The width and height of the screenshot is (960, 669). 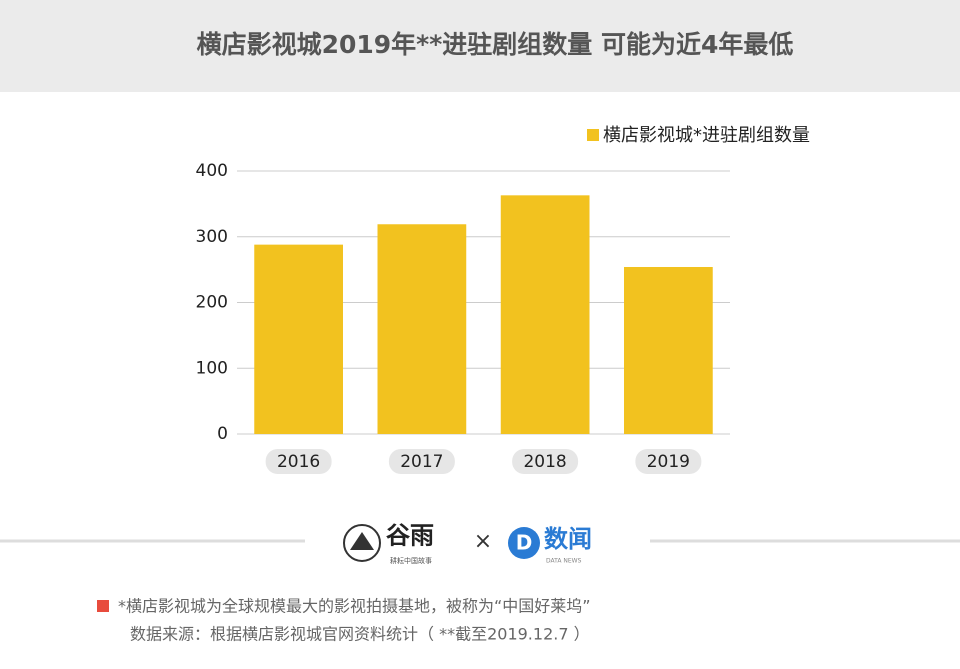 I want to click on logo-subtext: 耕耘中国故事, so click(x=411, y=560).